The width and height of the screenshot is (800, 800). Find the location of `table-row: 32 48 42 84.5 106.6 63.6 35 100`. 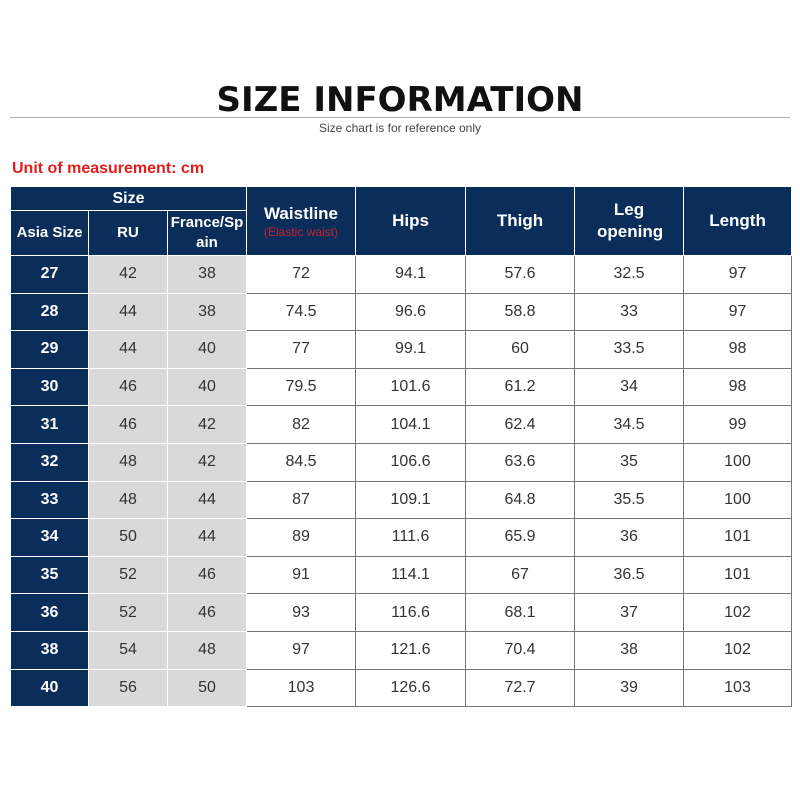

table-row: 32 48 42 84.5 106.6 63.6 35 100 is located at coordinates (401, 462).